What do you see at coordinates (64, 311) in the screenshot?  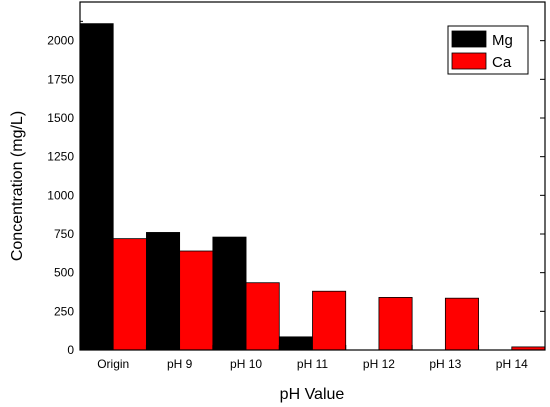 I see `y-tick-label-1: 250` at bounding box center [64, 311].